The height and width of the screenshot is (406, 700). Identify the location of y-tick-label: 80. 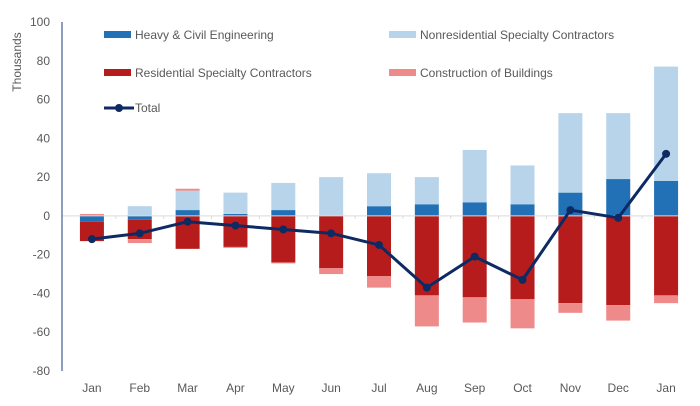
(44, 61).